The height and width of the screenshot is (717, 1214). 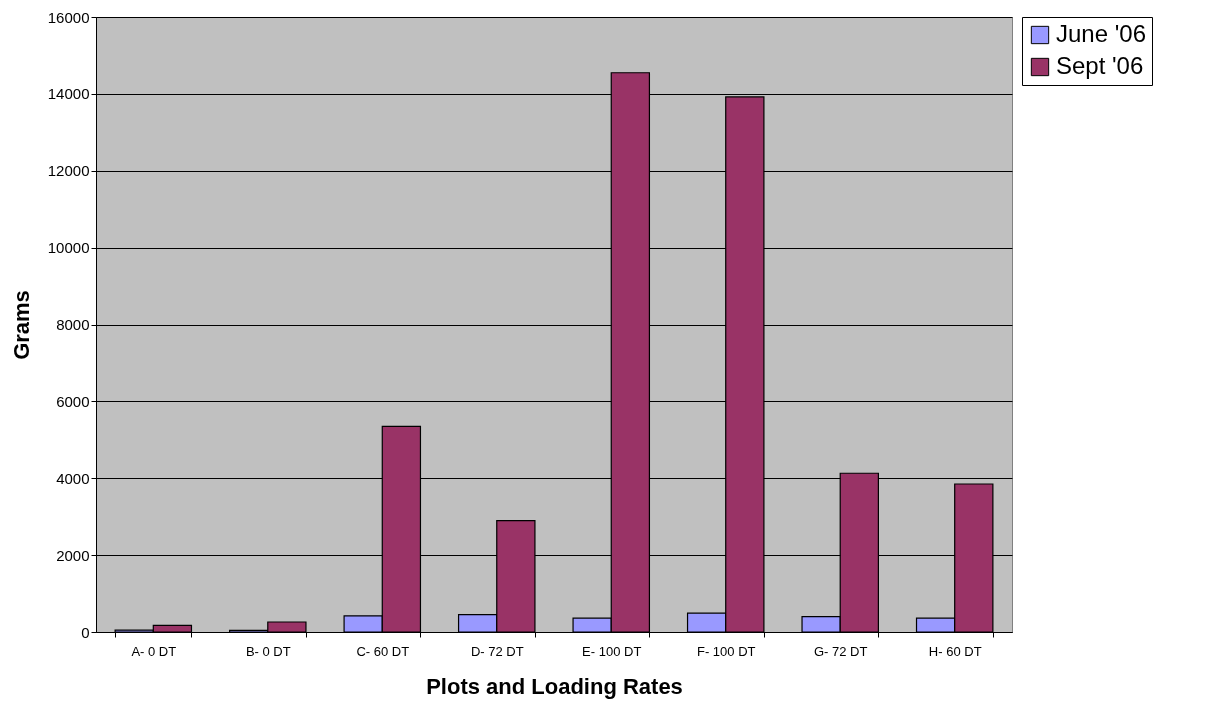 What do you see at coordinates (1101, 33) in the screenshot?
I see `legend-label: June '06` at bounding box center [1101, 33].